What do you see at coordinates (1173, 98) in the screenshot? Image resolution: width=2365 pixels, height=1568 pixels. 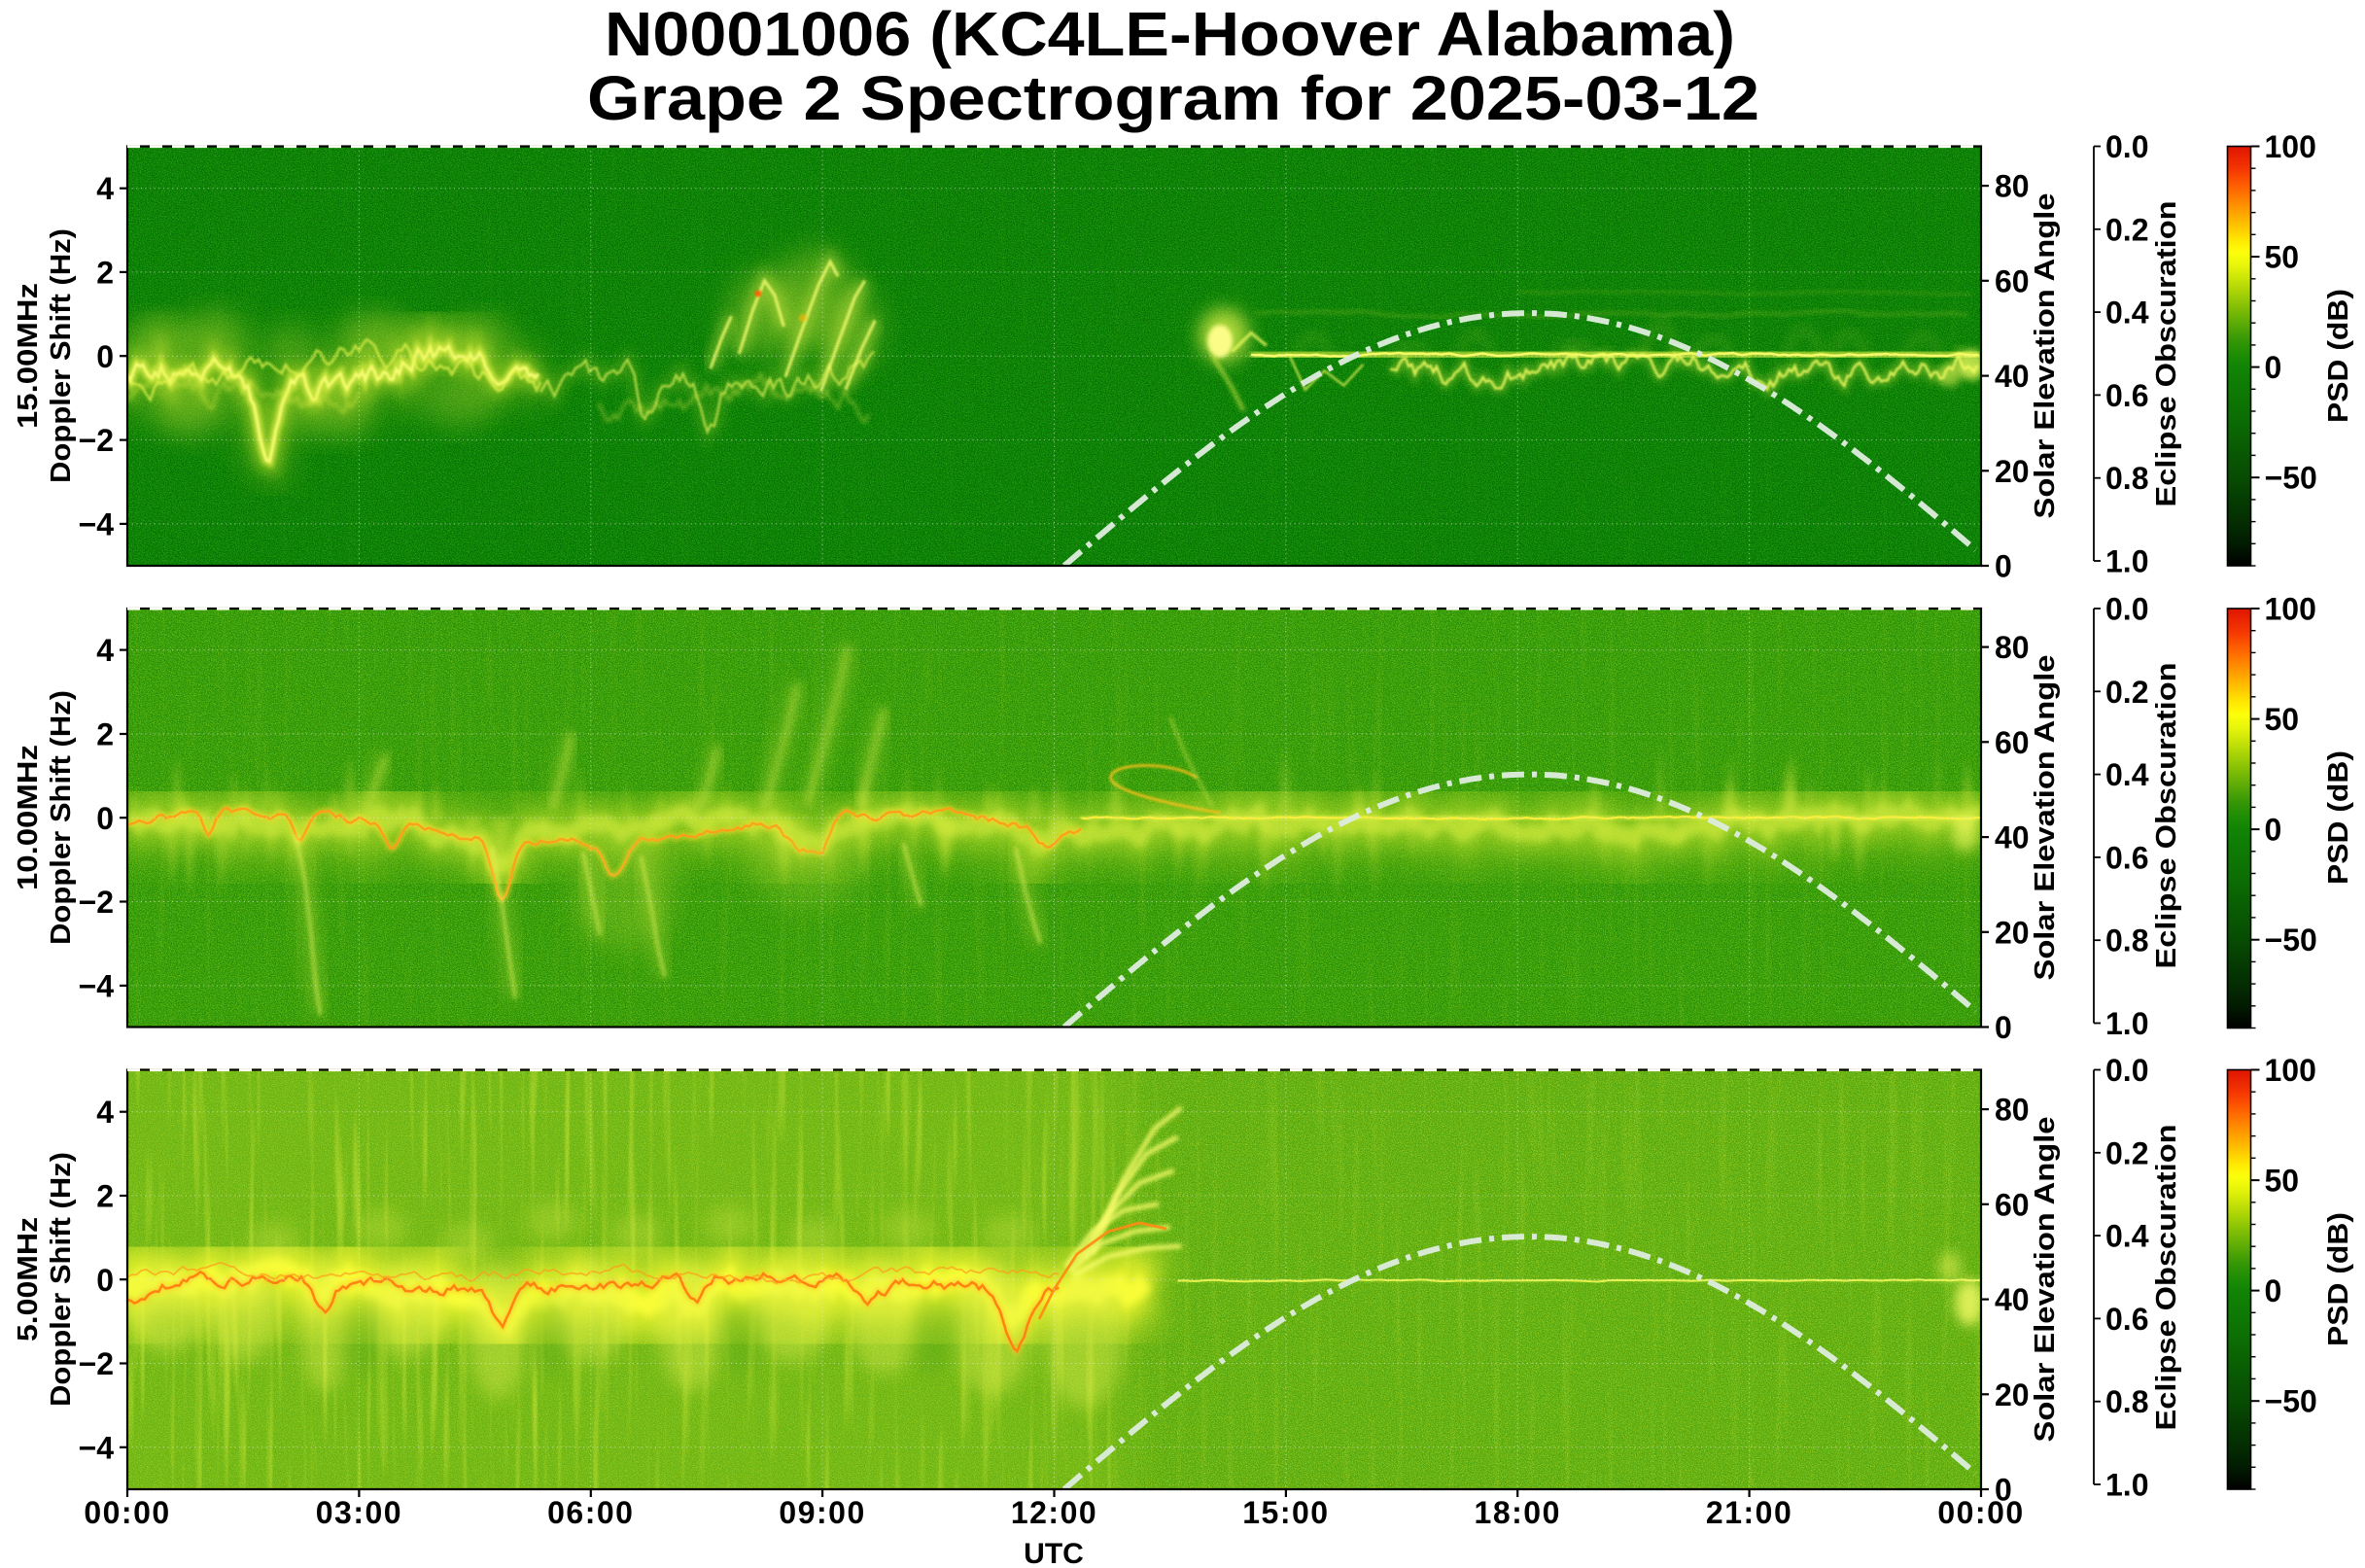 I see `svg-text:Grape 2 Spectrogram for 2025-0: Grape 2 Spectrogram for 2025-03-12` at bounding box center [1173, 98].